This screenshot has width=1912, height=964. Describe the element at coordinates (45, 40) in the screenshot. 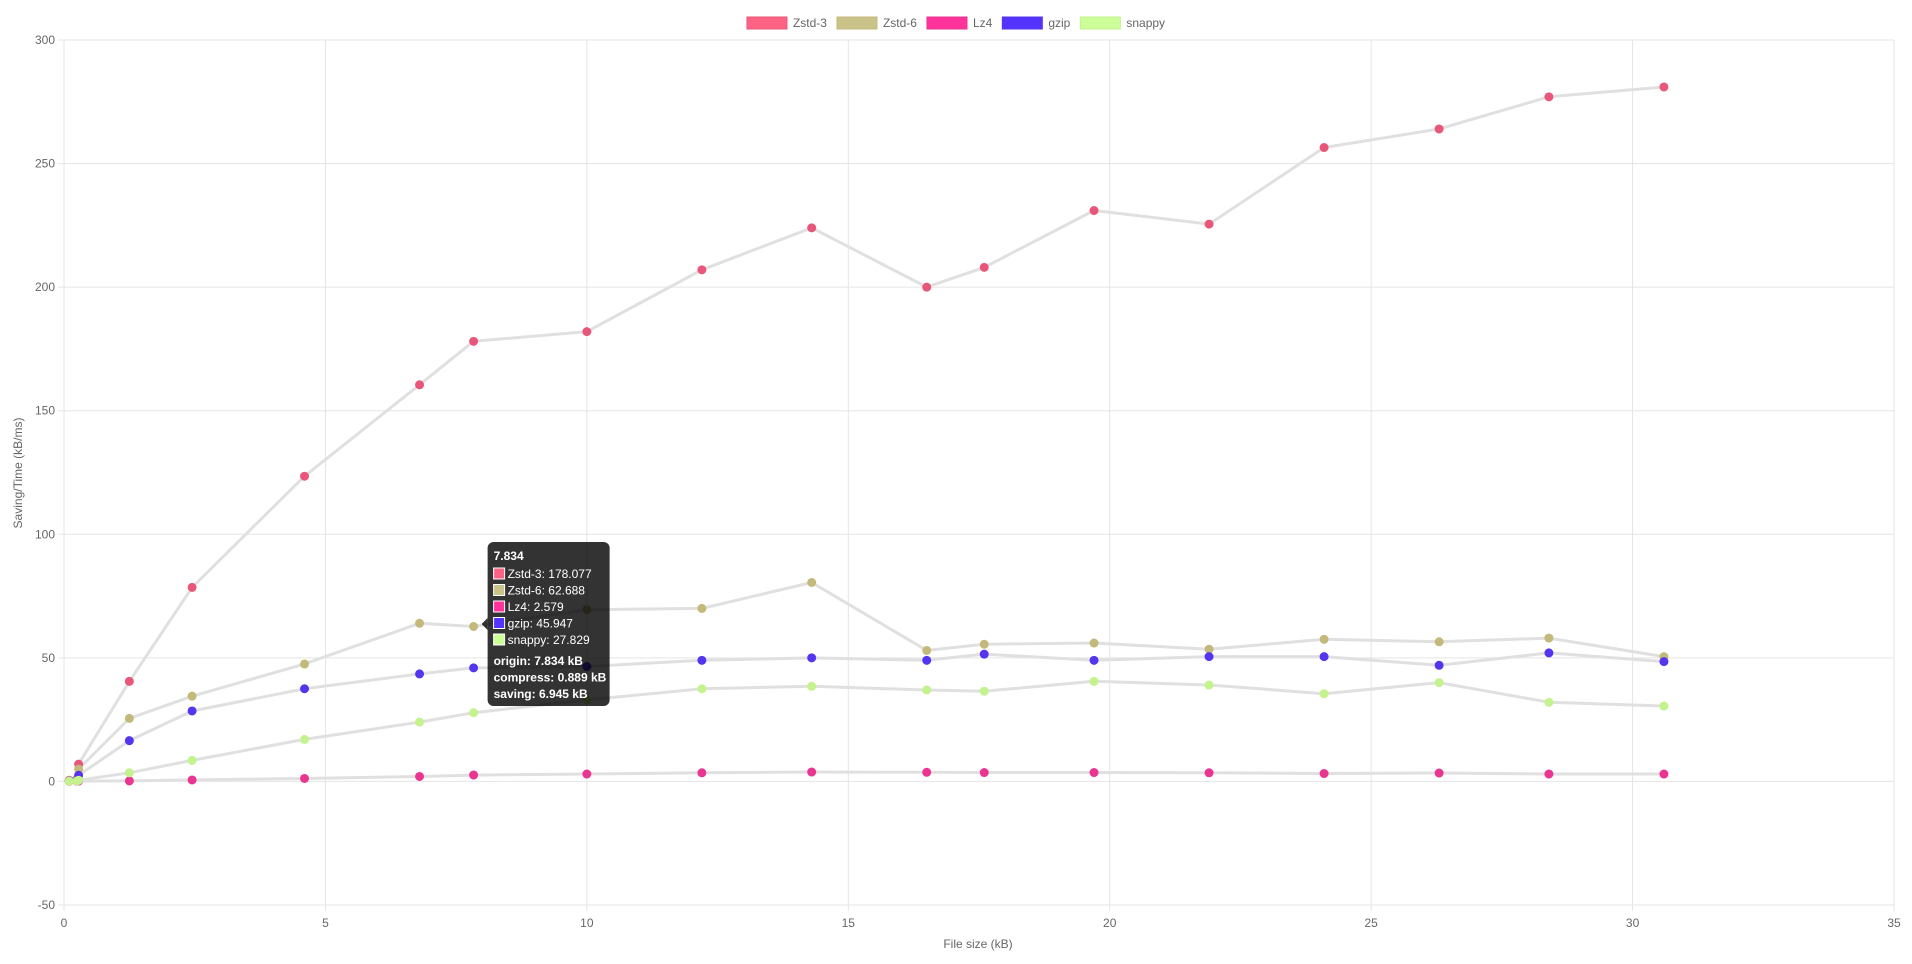

I see `y-tick-label: 300` at that location.